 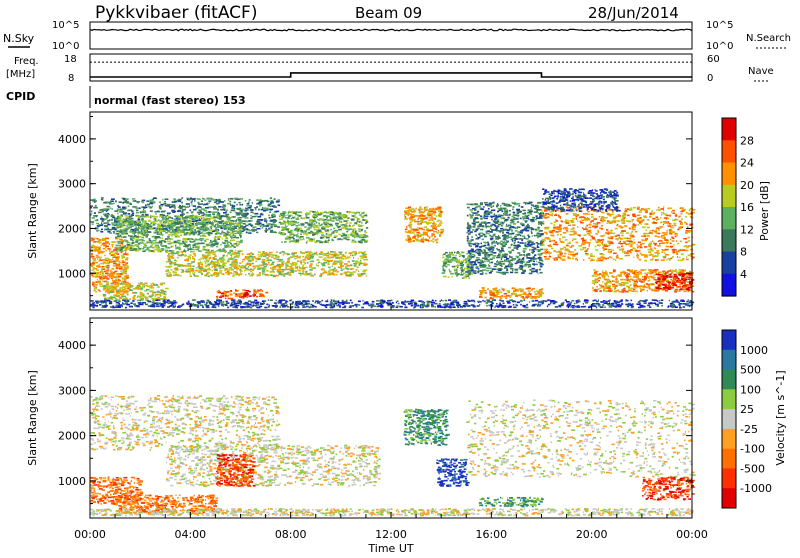 I want to click on nave-tick-bottom: 0, so click(x=710, y=78).